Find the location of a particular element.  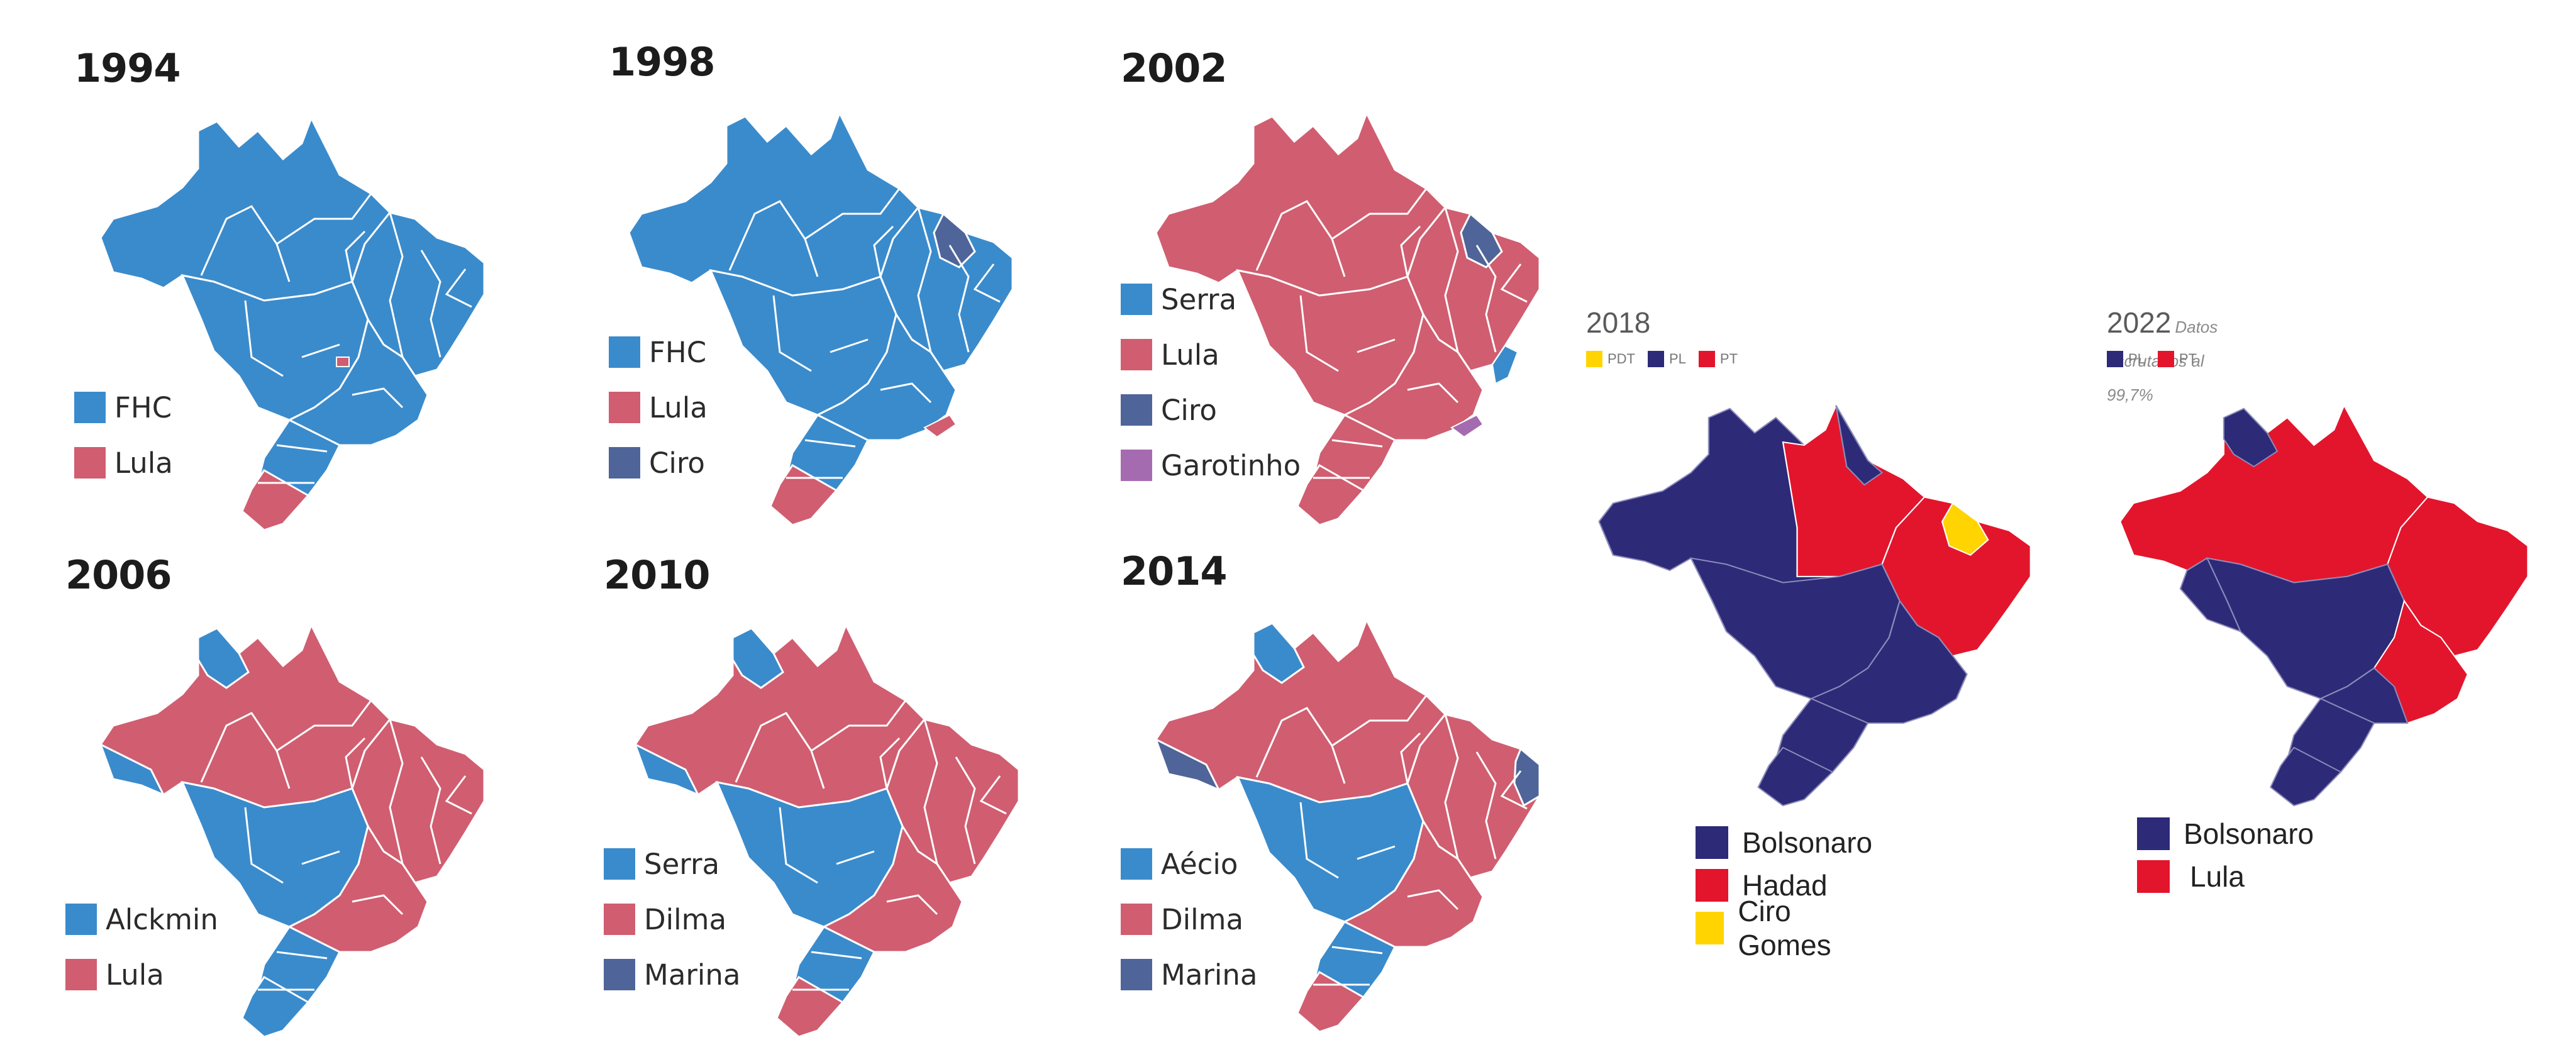

year-label: 1998 is located at coordinates (662, 62).